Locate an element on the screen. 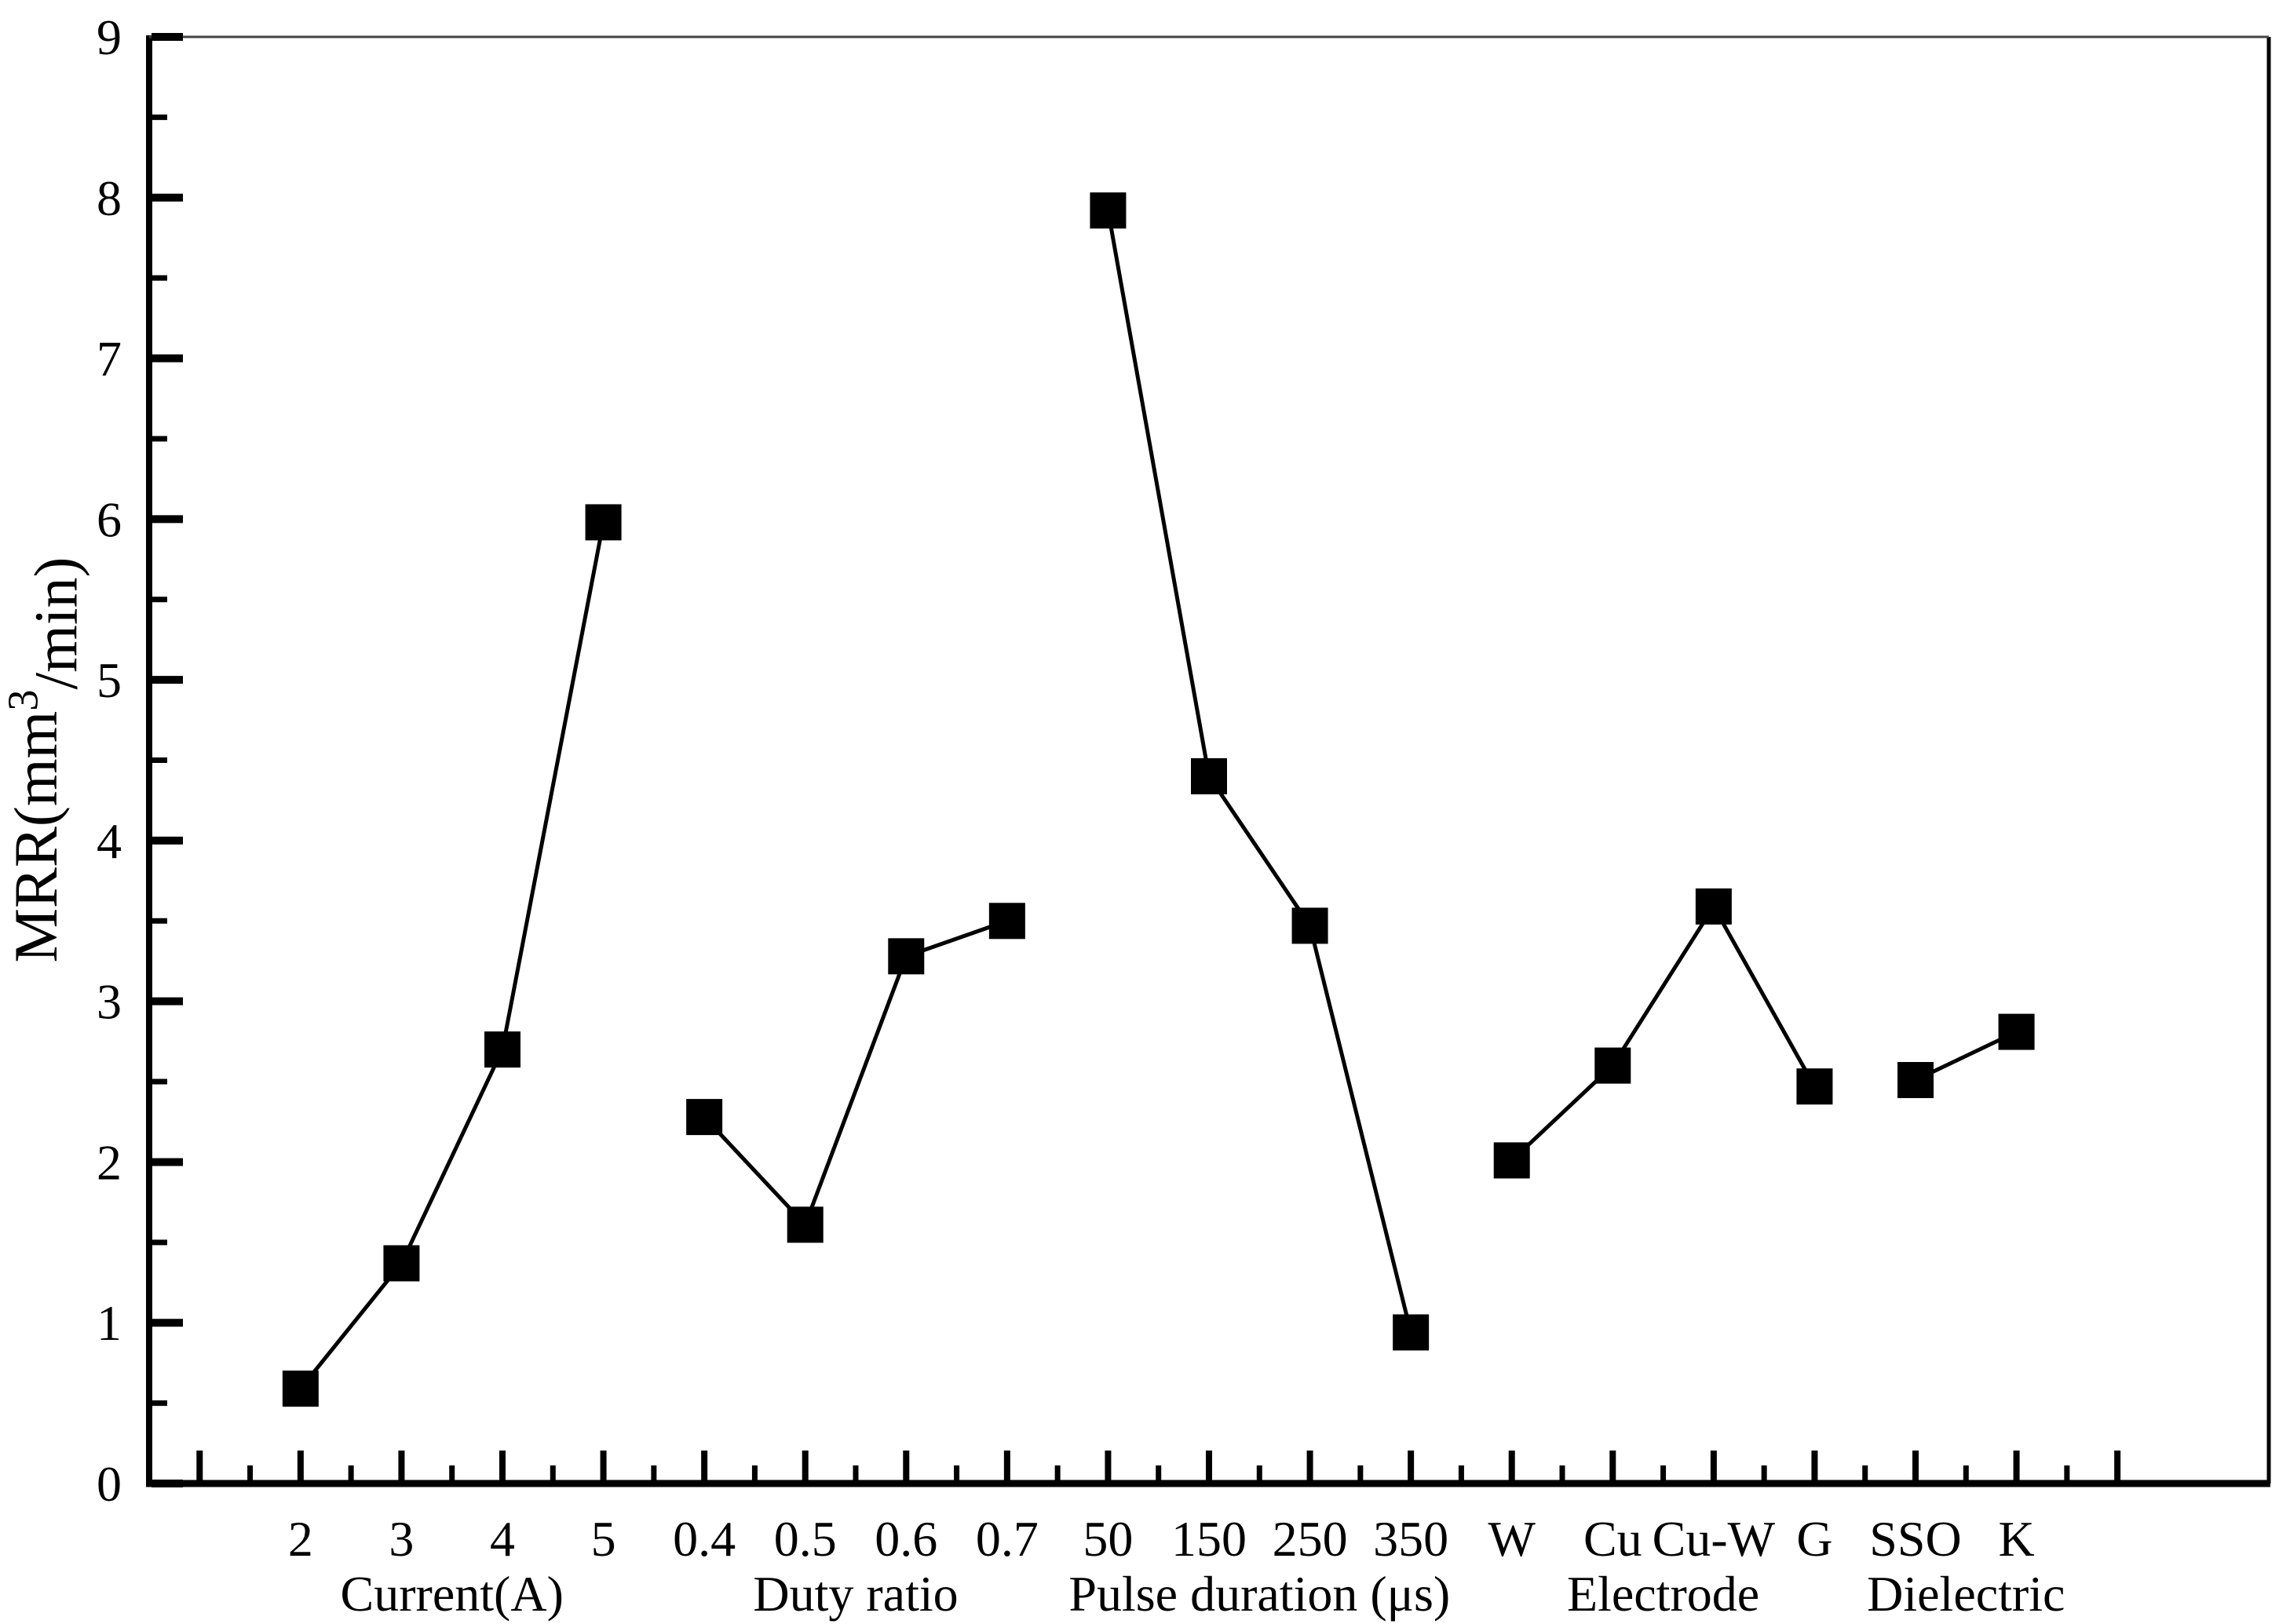 The image size is (2290, 1624). y-tick-label: 4 is located at coordinates (109, 841).